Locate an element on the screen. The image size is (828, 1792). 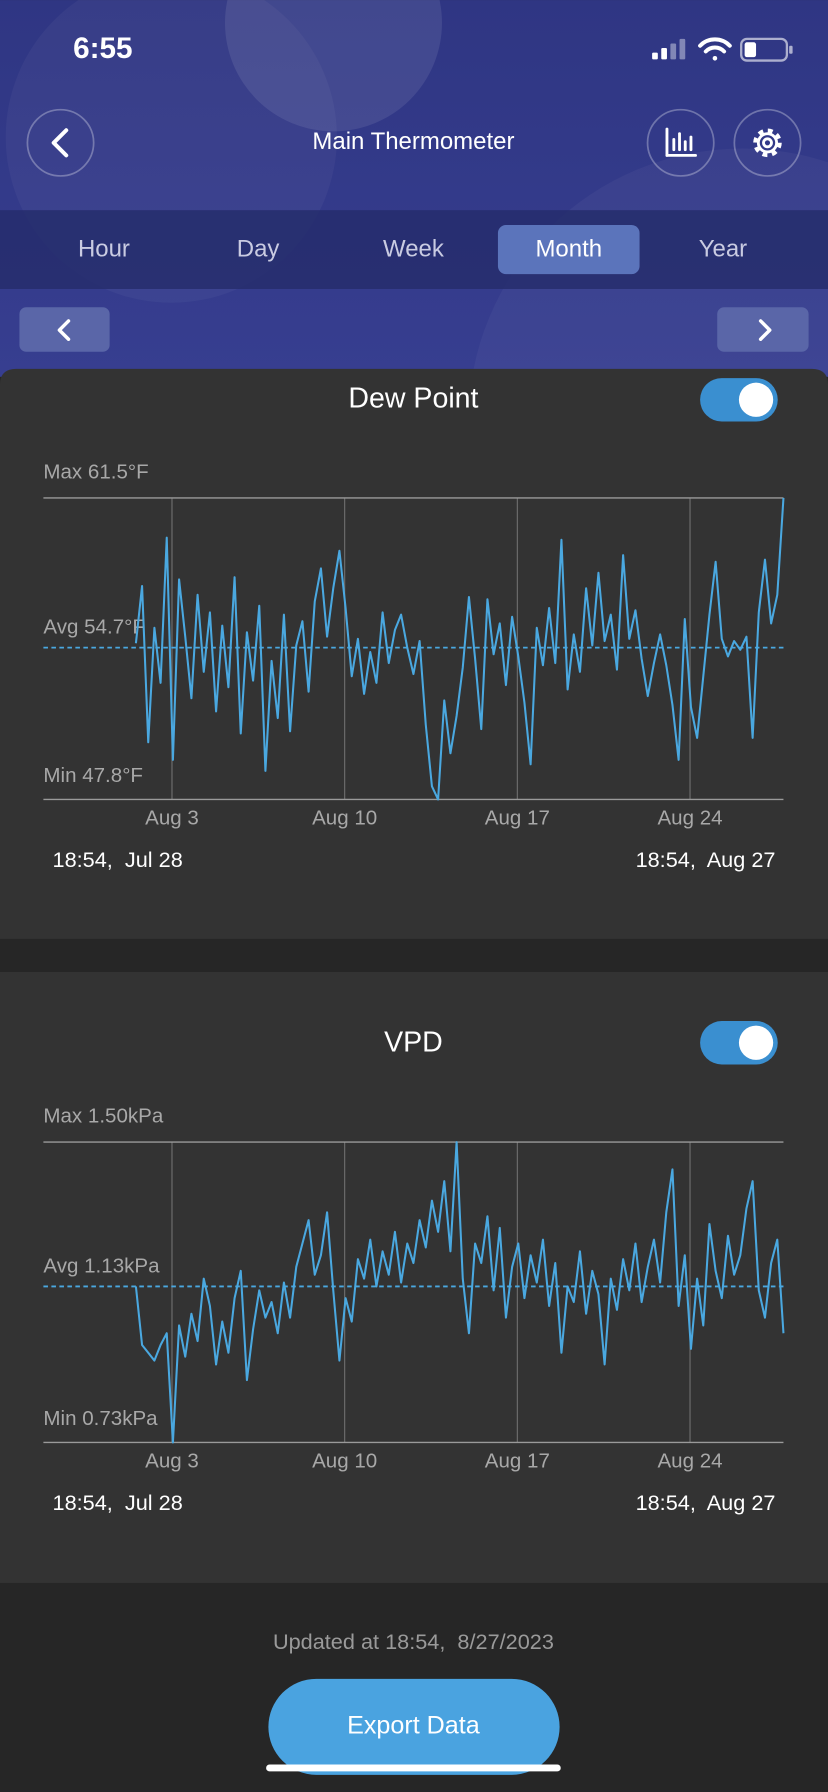
tab: Week is located at coordinates (414, 248).